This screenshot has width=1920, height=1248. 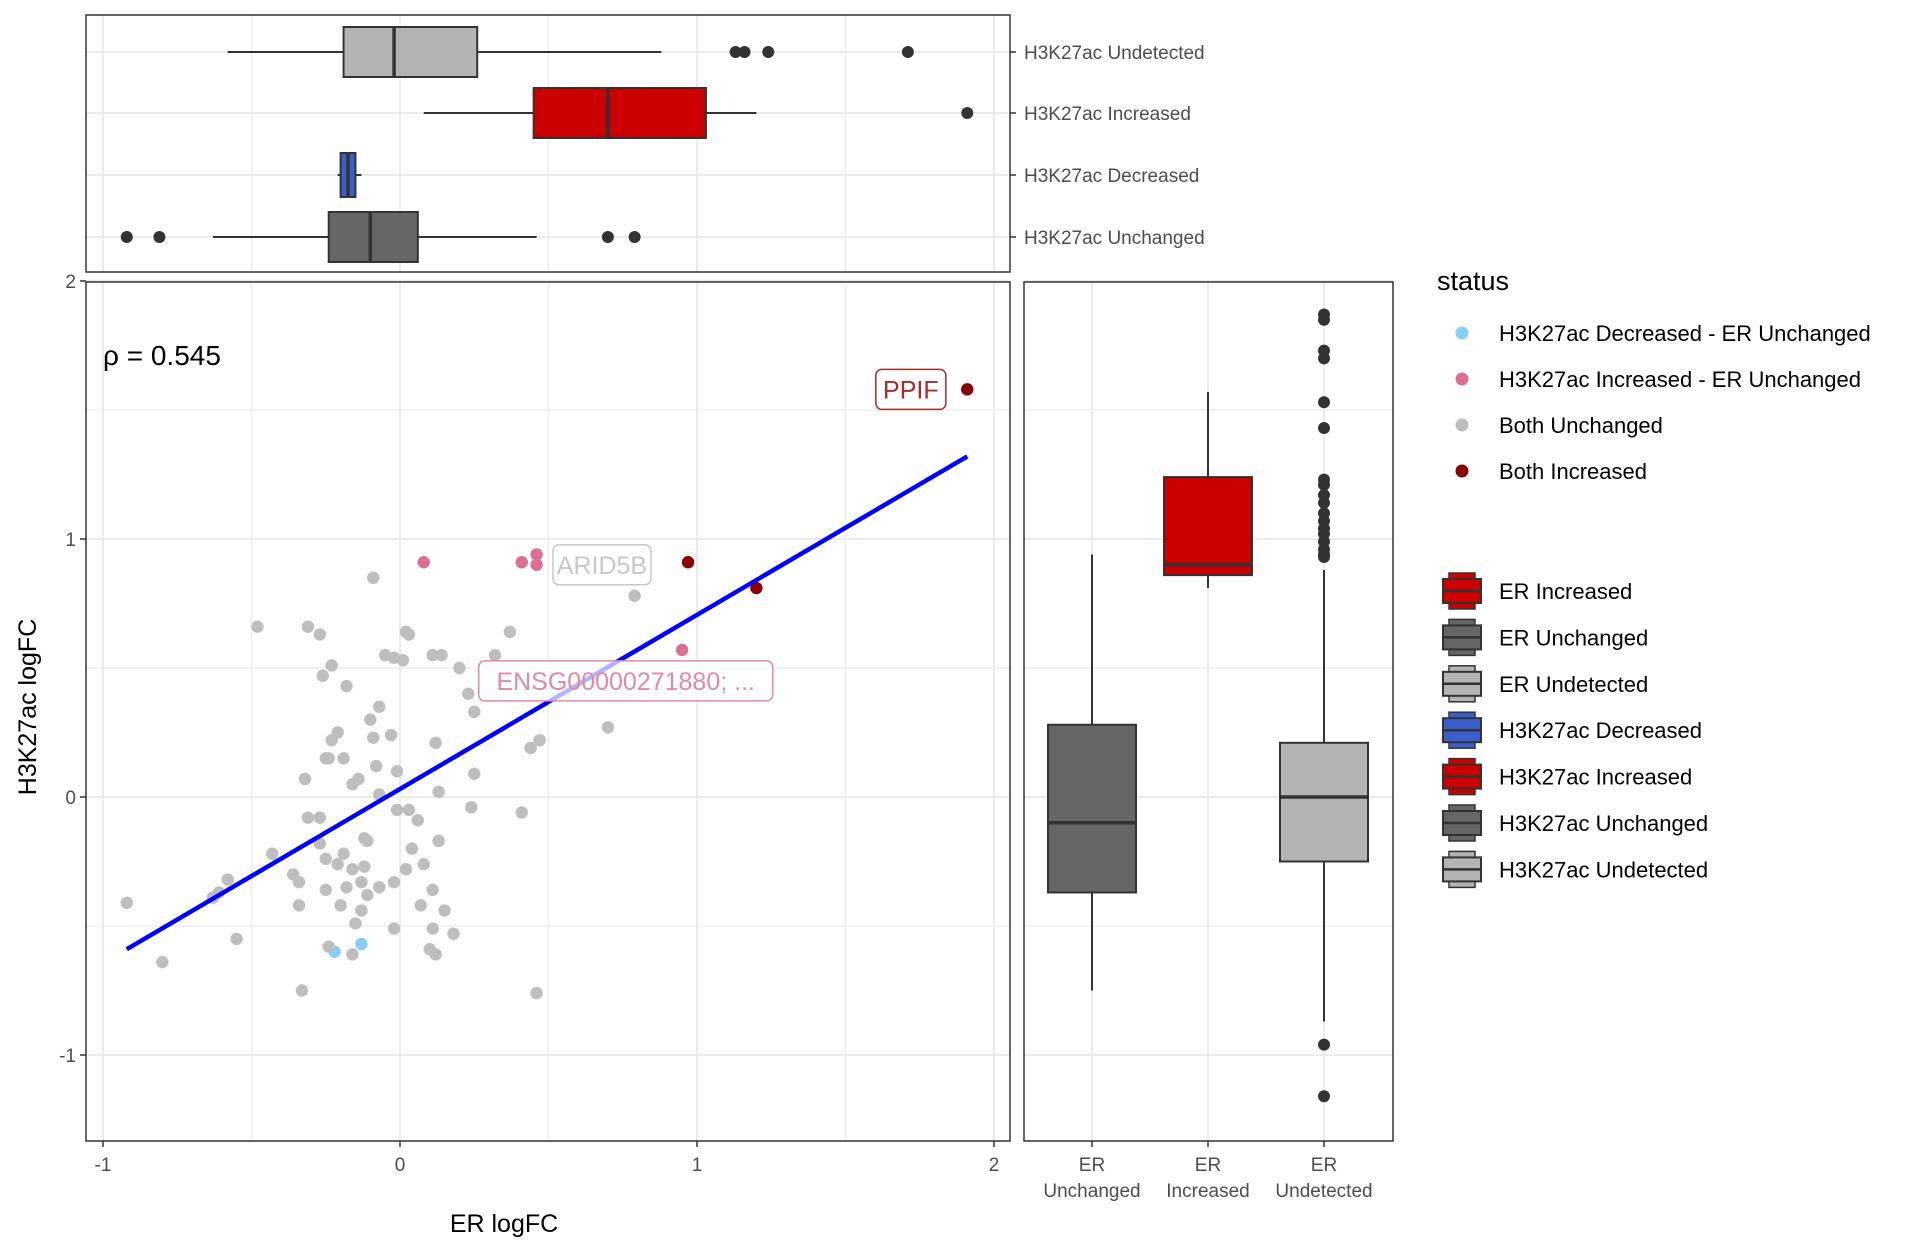 I want to click on legend-item-status: H3K27ac Decreased - ER Unchanged, so click(x=1663, y=333).